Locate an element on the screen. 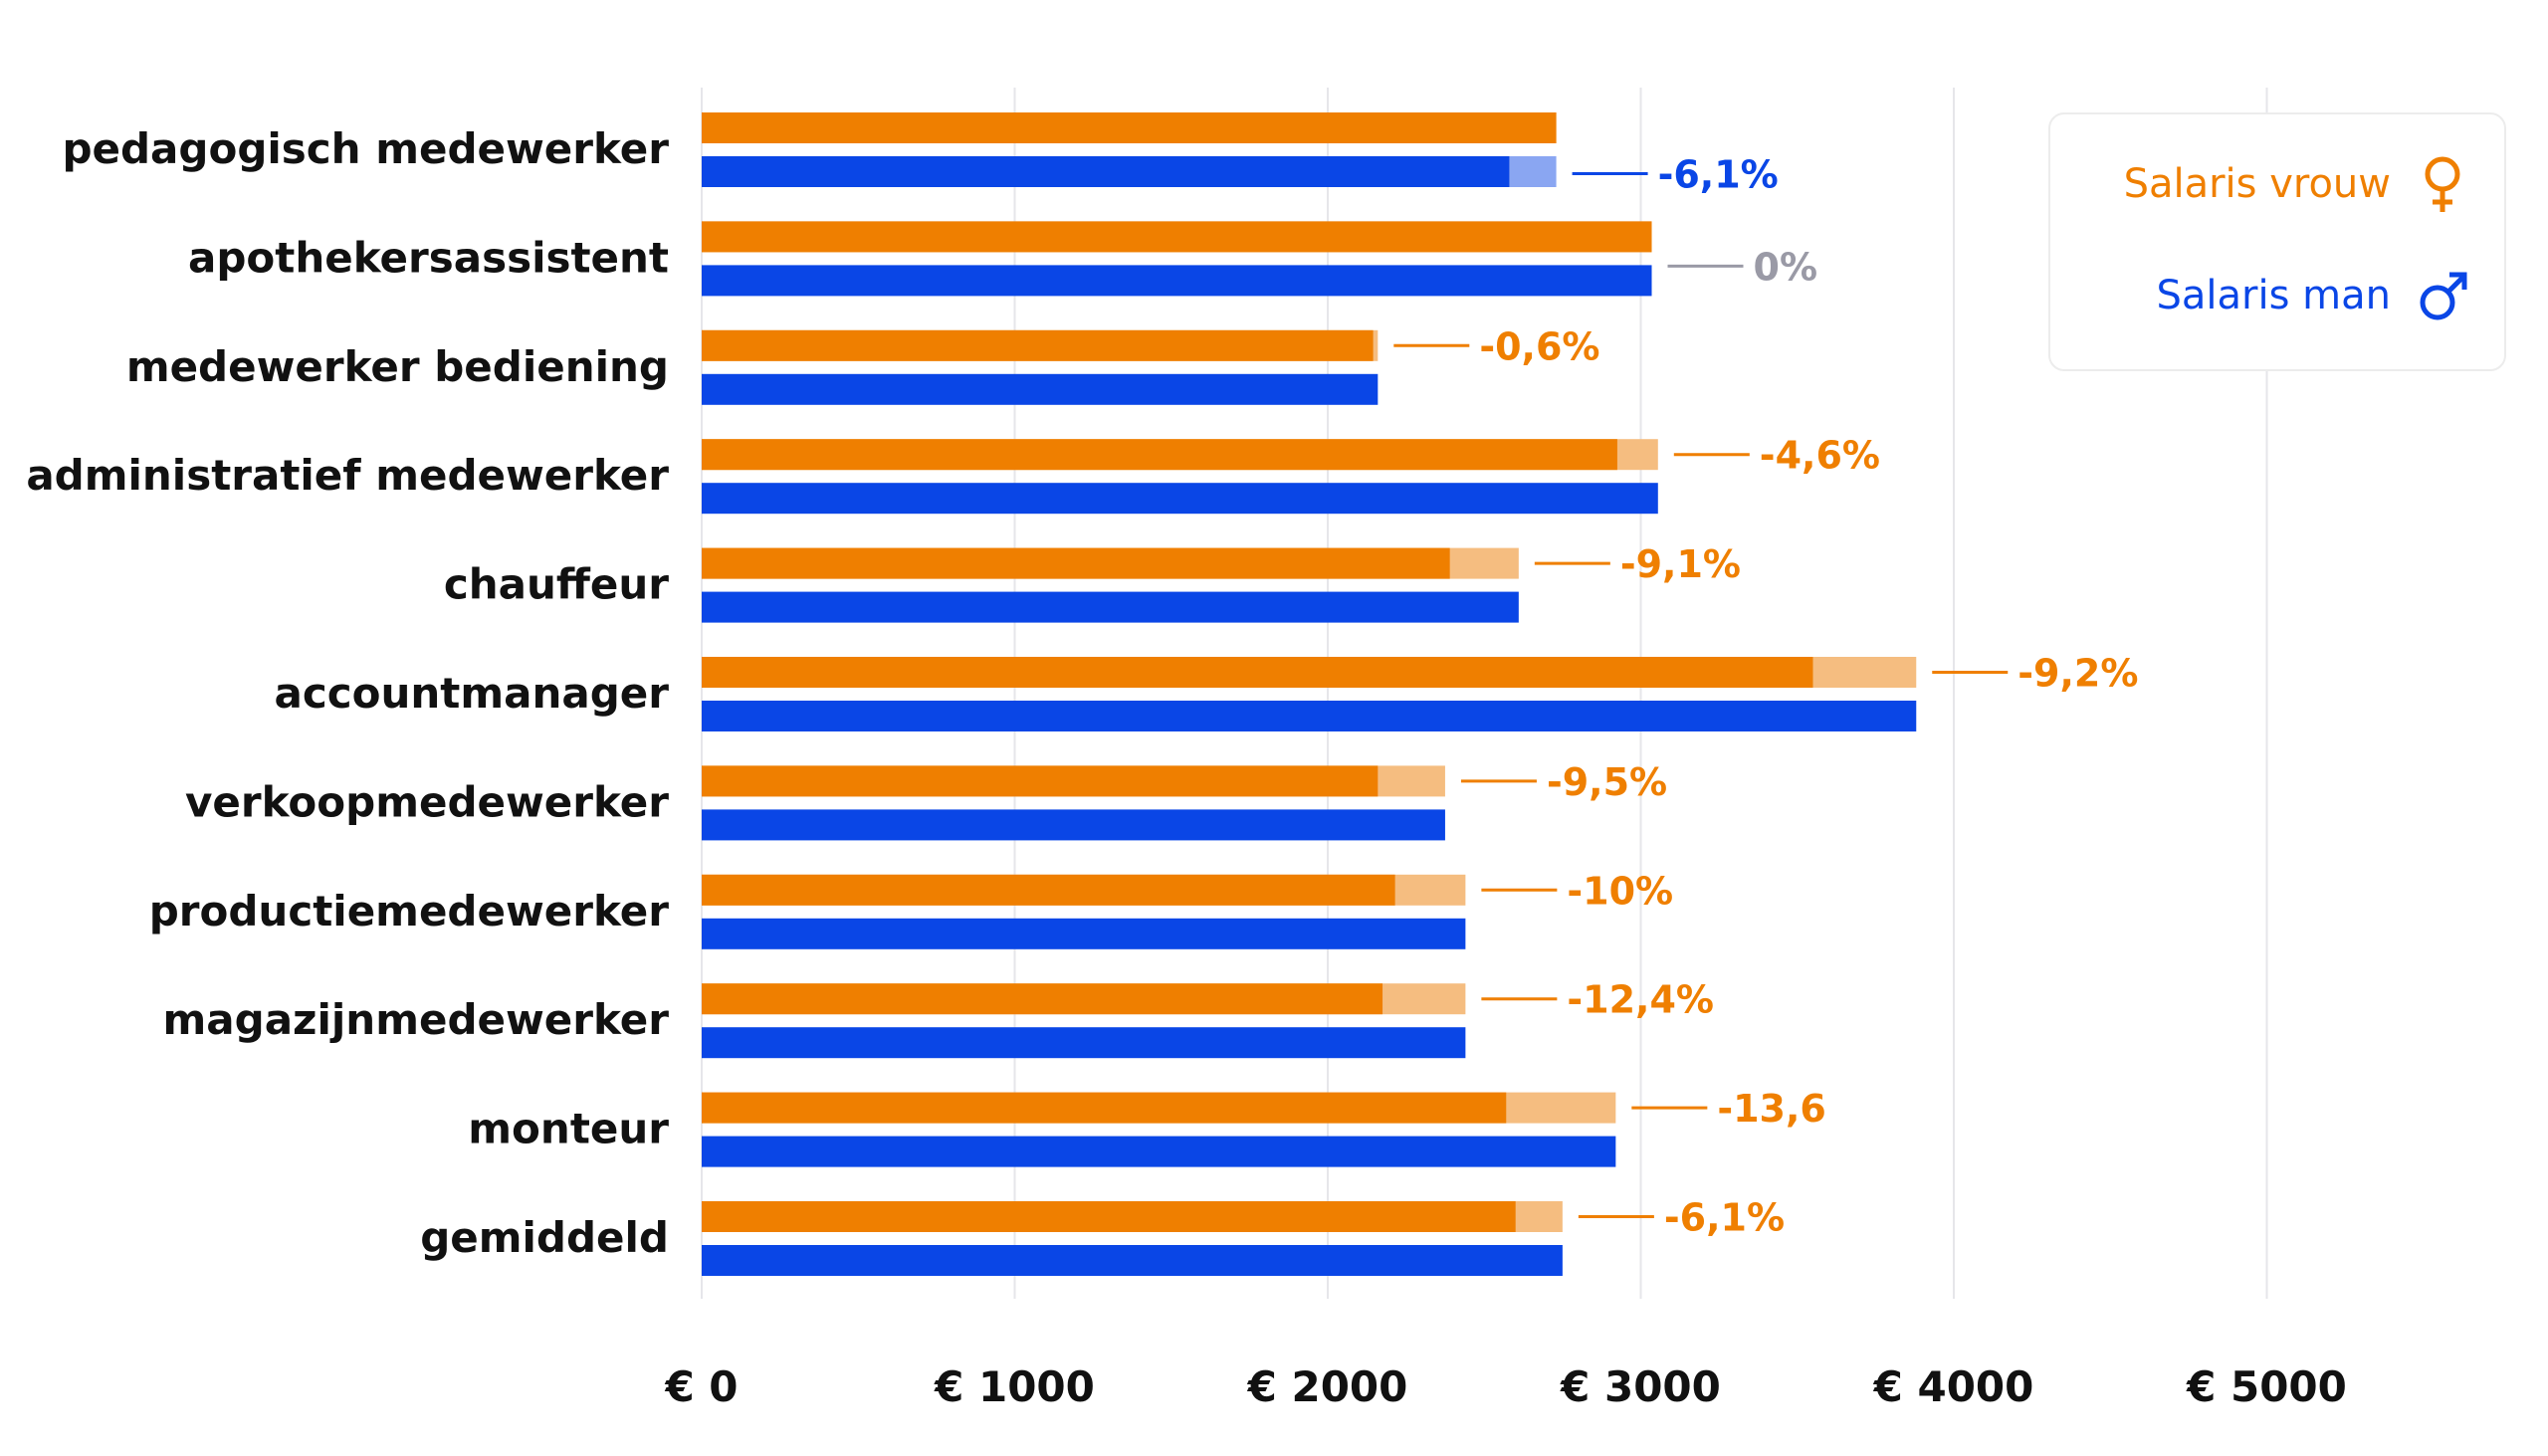 Image resolution: width=2548 pixels, height=1456 pixels. x-tick-label: € 0 is located at coordinates (701, 1386).